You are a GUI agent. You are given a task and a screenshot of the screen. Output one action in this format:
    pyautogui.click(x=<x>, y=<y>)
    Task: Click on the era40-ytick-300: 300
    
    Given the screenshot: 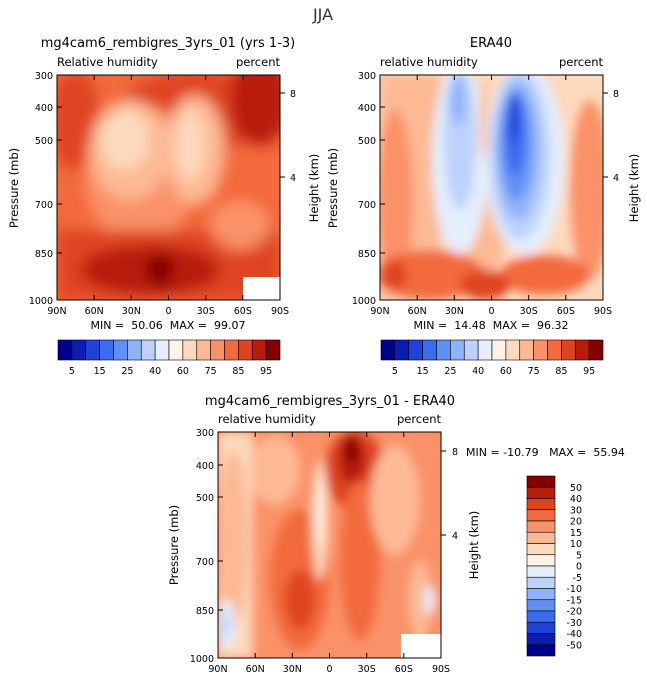 What is the action you would take?
    pyautogui.click(x=367, y=76)
    